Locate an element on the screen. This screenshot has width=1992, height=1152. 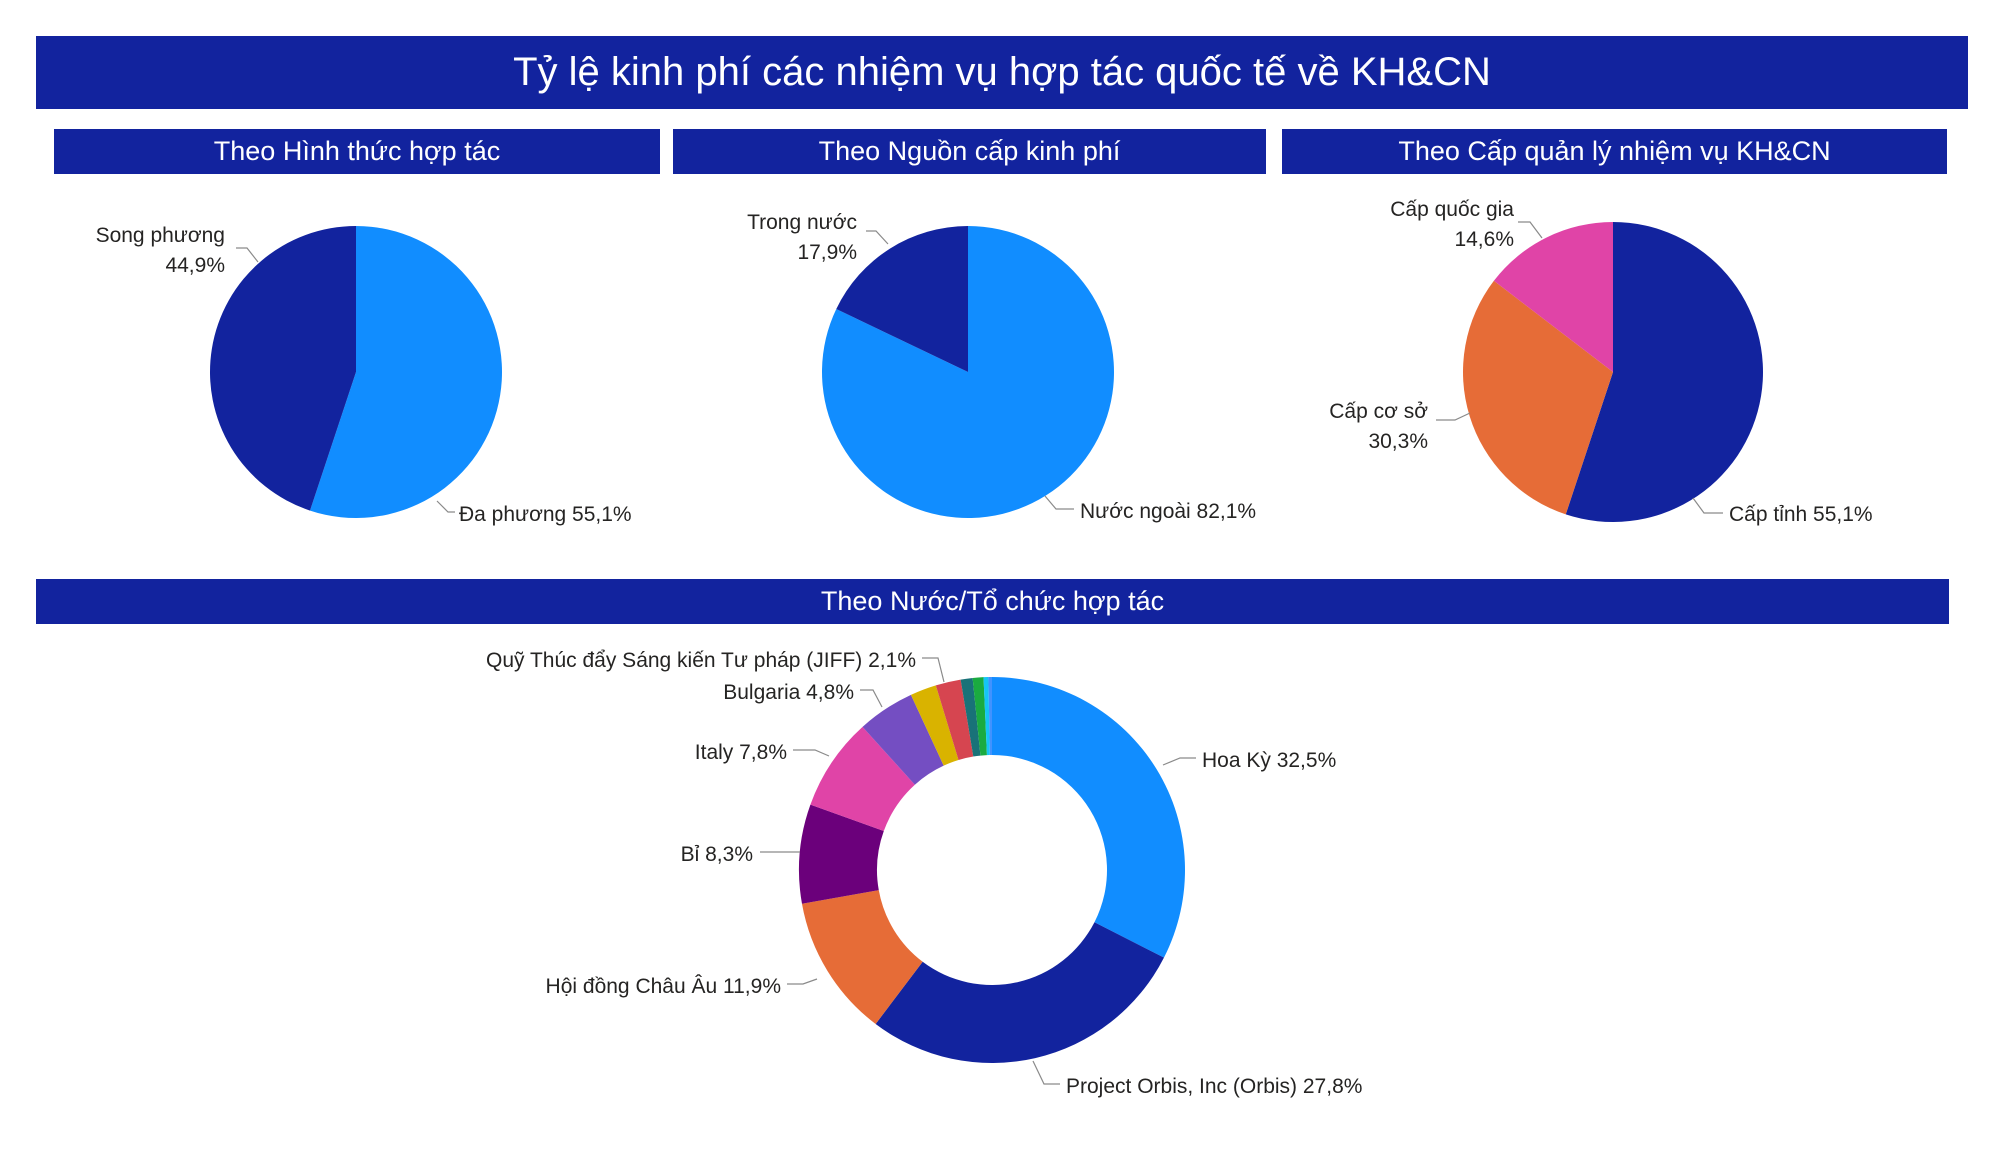
chart-3-label-2: Hội đồng Châu Âu 11,9% is located at coordinates (663, 986).